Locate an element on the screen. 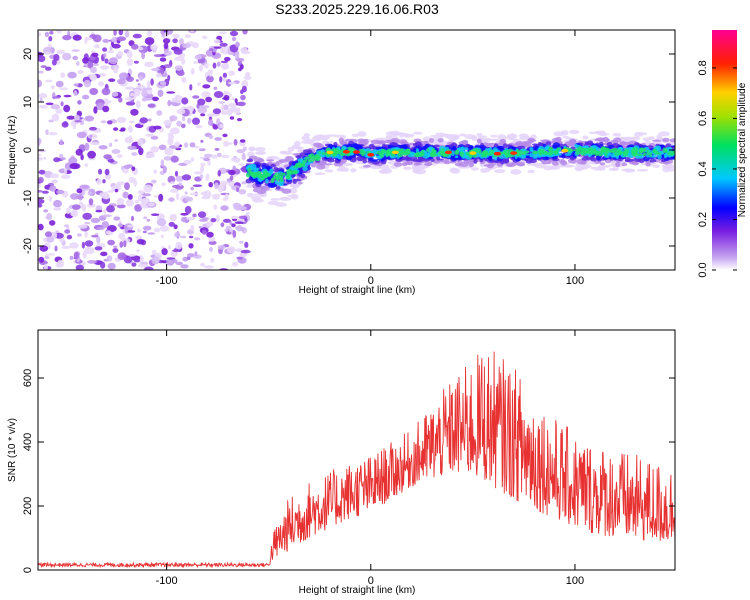  noise-region is located at coordinates (145, 150).